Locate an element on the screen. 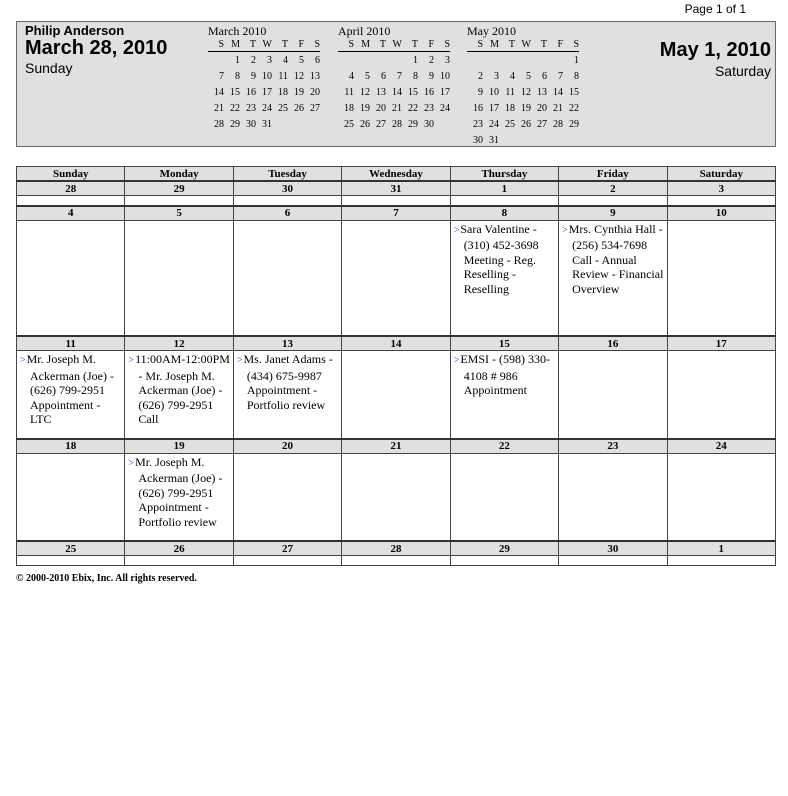  arrow-right-icon: > is located at coordinates (565, 230).